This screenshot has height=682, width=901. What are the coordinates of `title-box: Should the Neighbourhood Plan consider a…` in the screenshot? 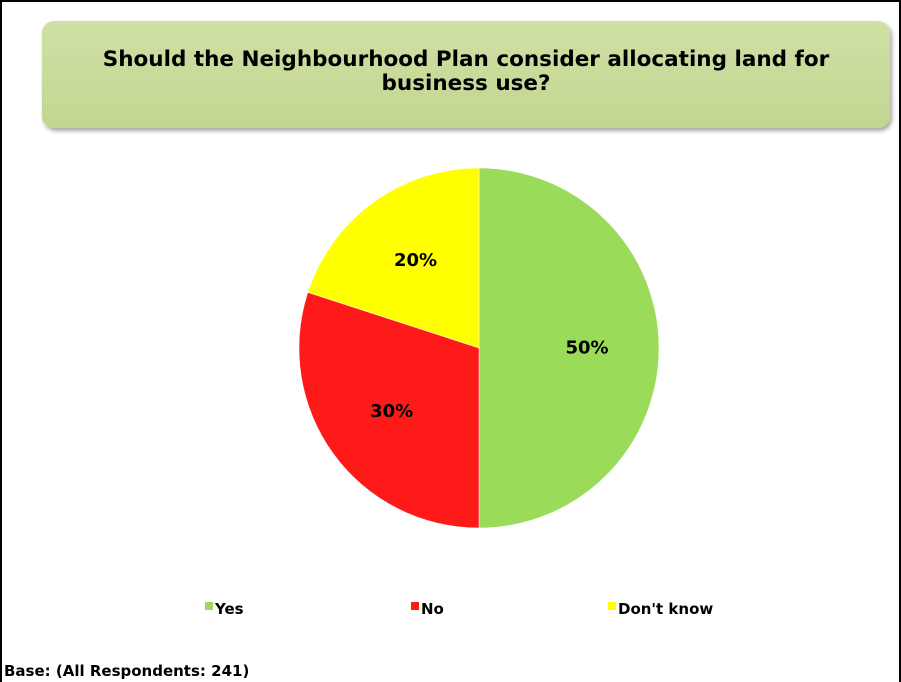 It's located at (466, 74).